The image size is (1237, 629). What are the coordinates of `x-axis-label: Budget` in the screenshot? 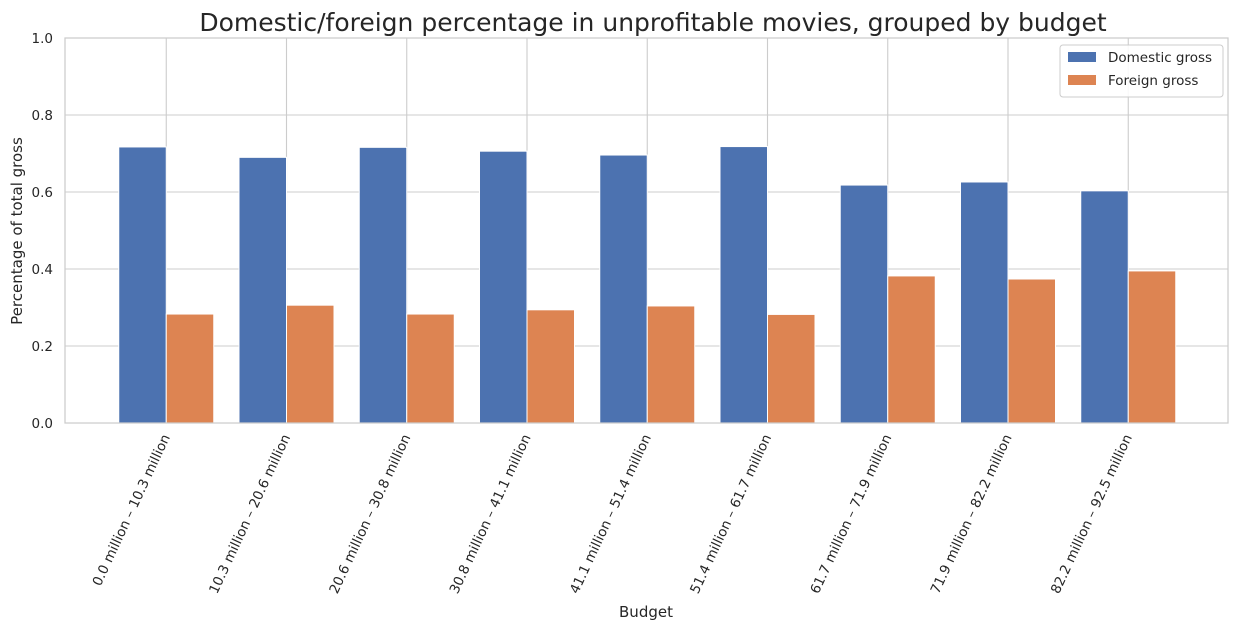 It's located at (646, 612).